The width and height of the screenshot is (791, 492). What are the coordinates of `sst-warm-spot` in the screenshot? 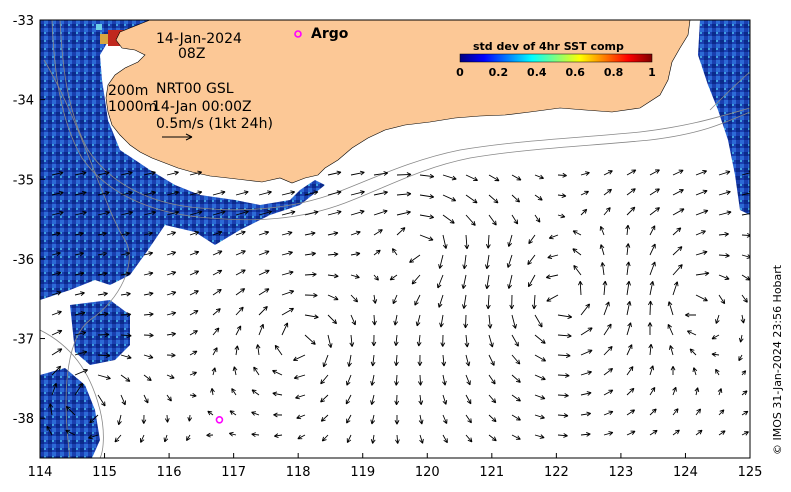 It's located at (99, 27).